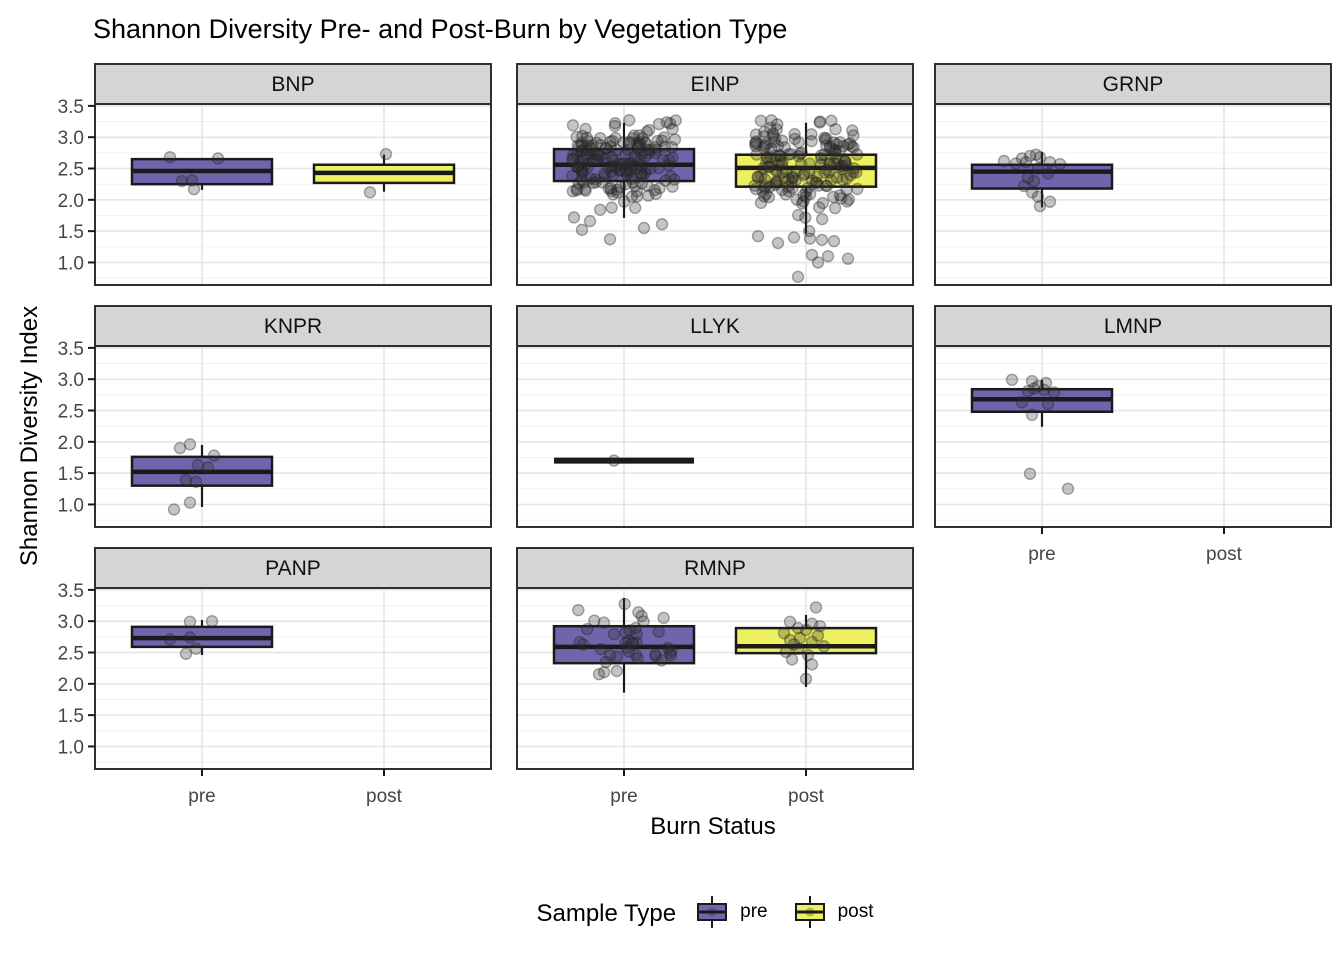 The height and width of the screenshot is (960, 1344). What do you see at coordinates (1133, 326) in the screenshot?
I see `facet-strip` at bounding box center [1133, 326].